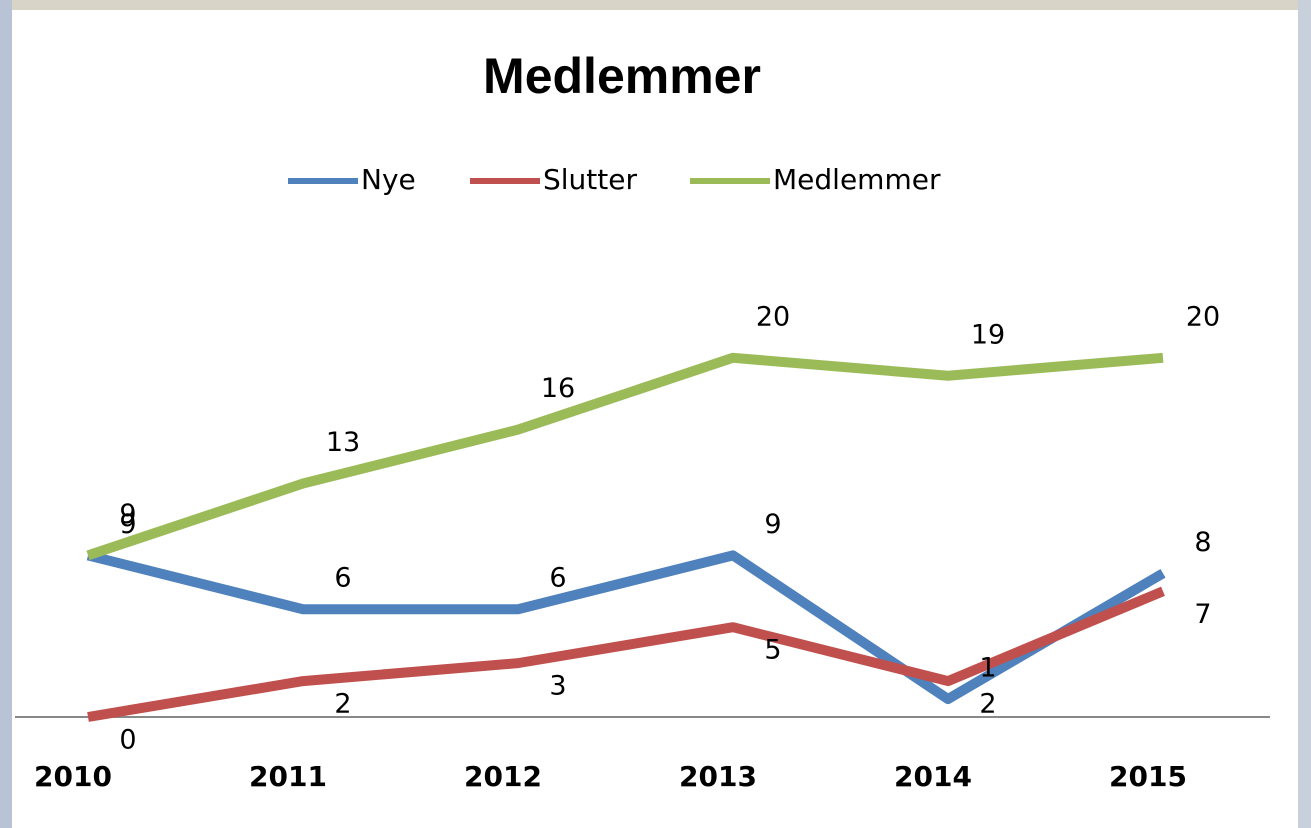  I want to click on data-label: 7, so click(1202, 614).